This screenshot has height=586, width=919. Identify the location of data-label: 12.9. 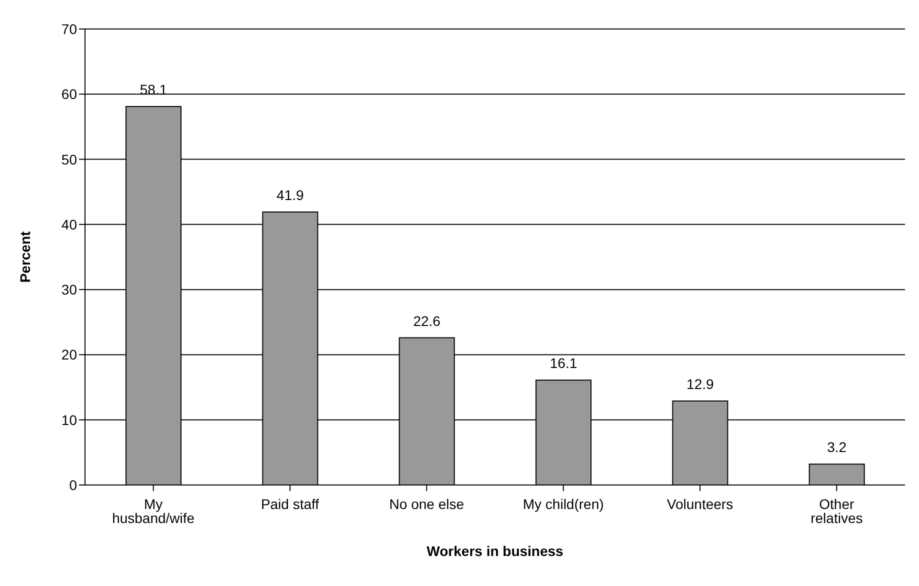
(700, 384).